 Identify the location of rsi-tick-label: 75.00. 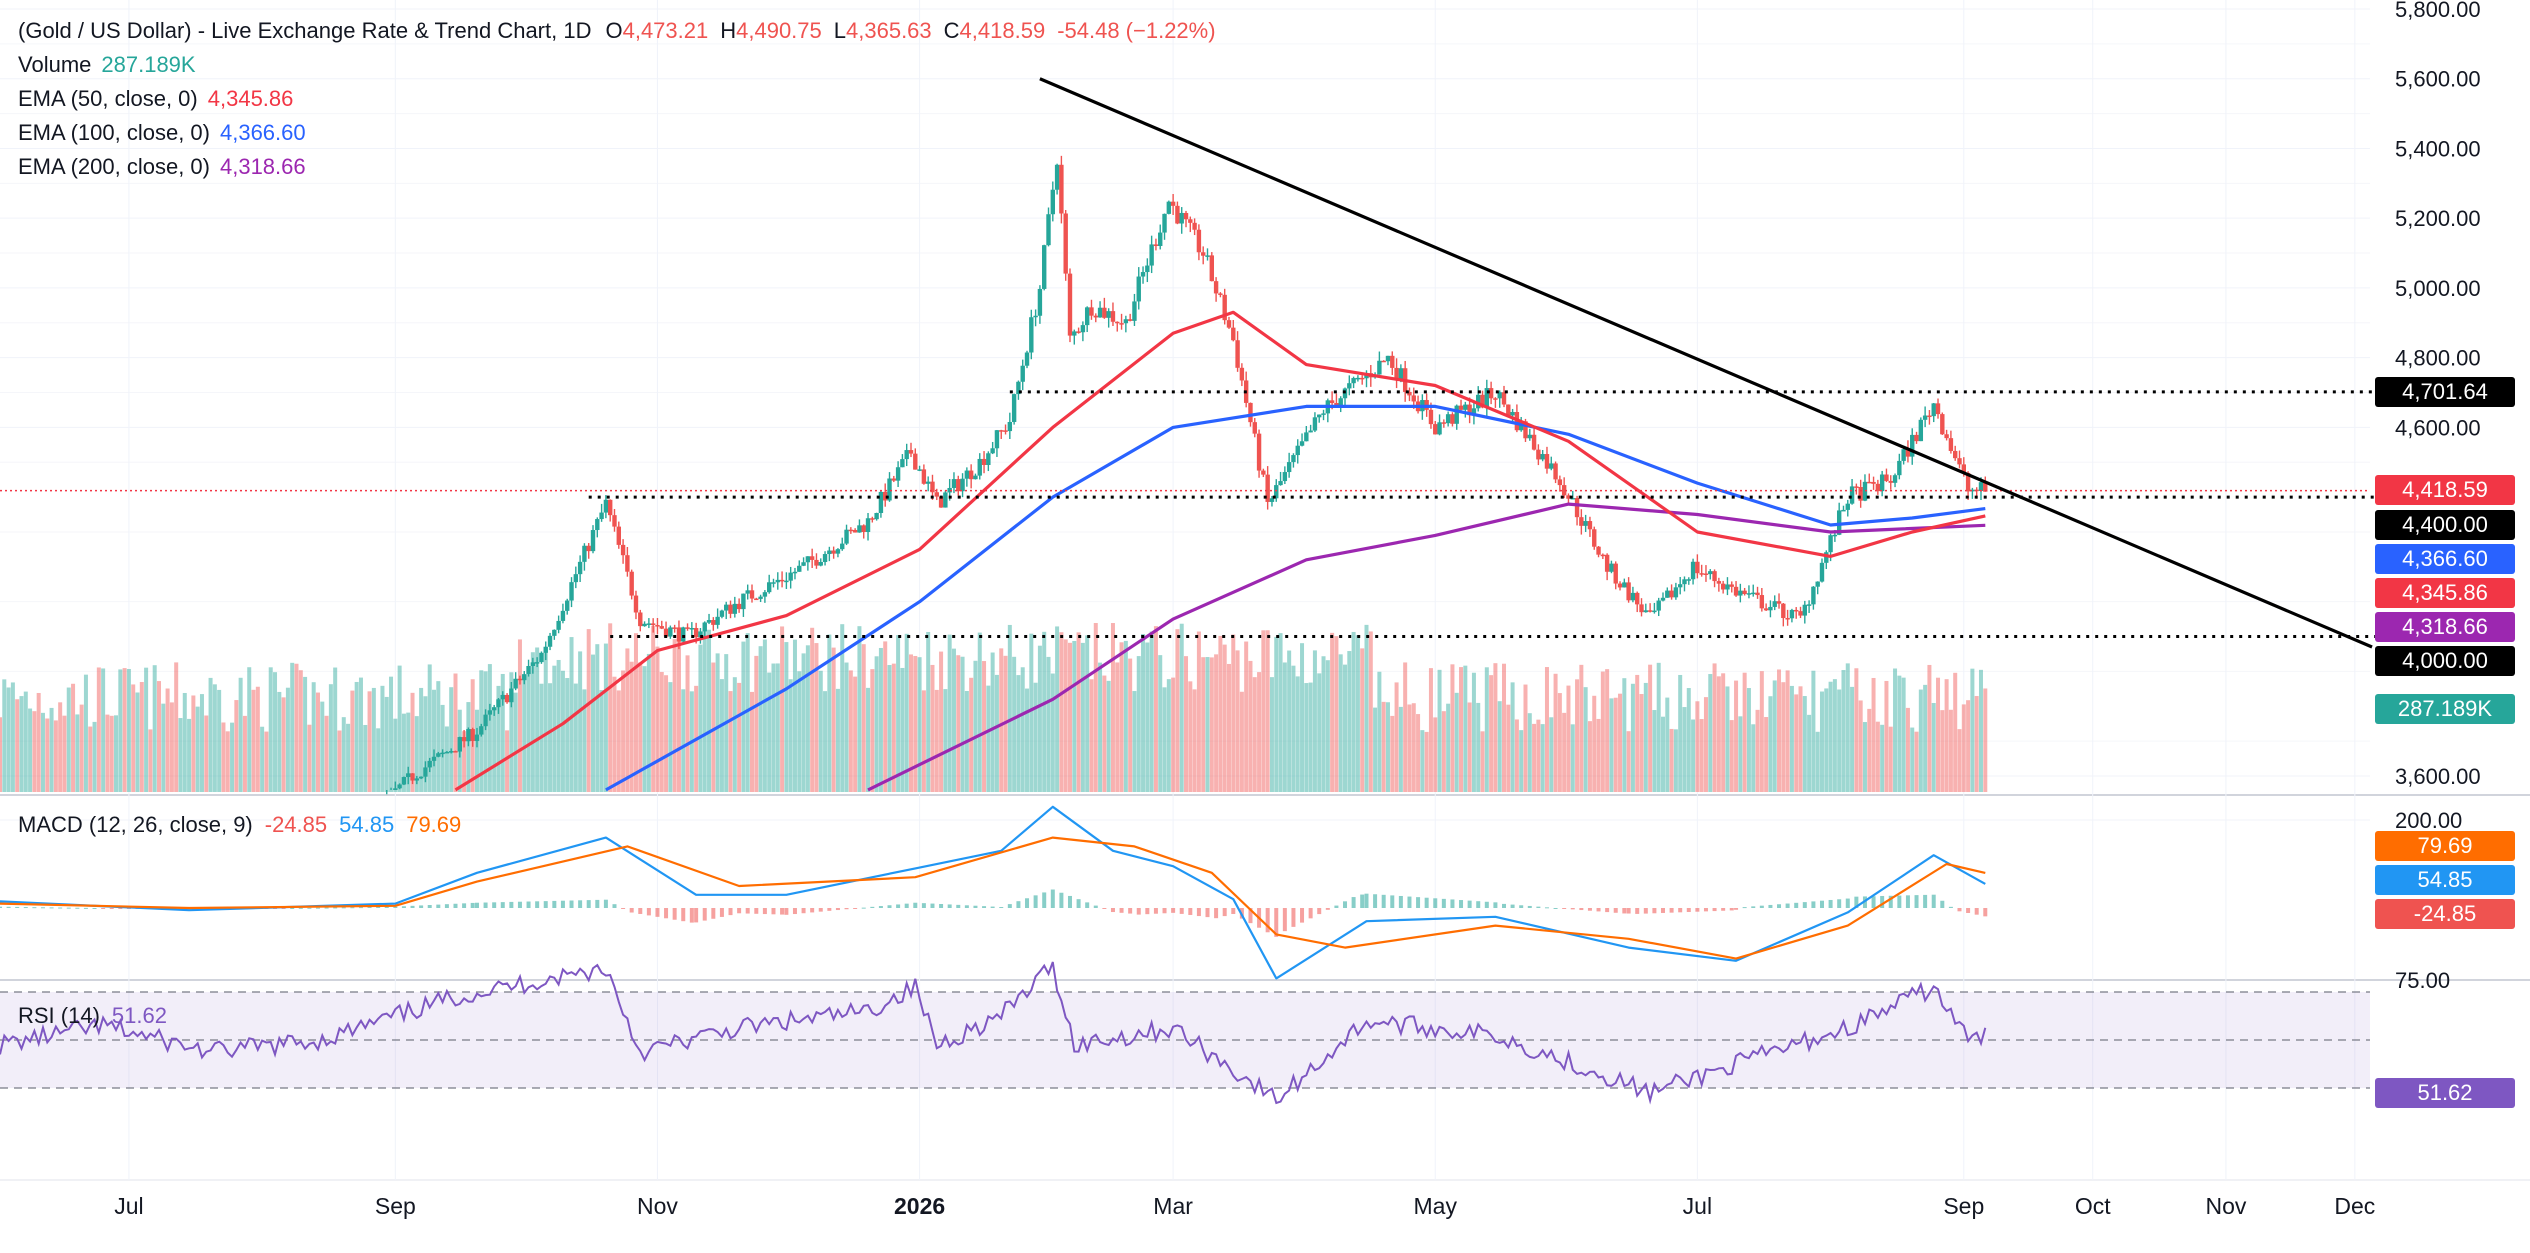
(2422, 980).